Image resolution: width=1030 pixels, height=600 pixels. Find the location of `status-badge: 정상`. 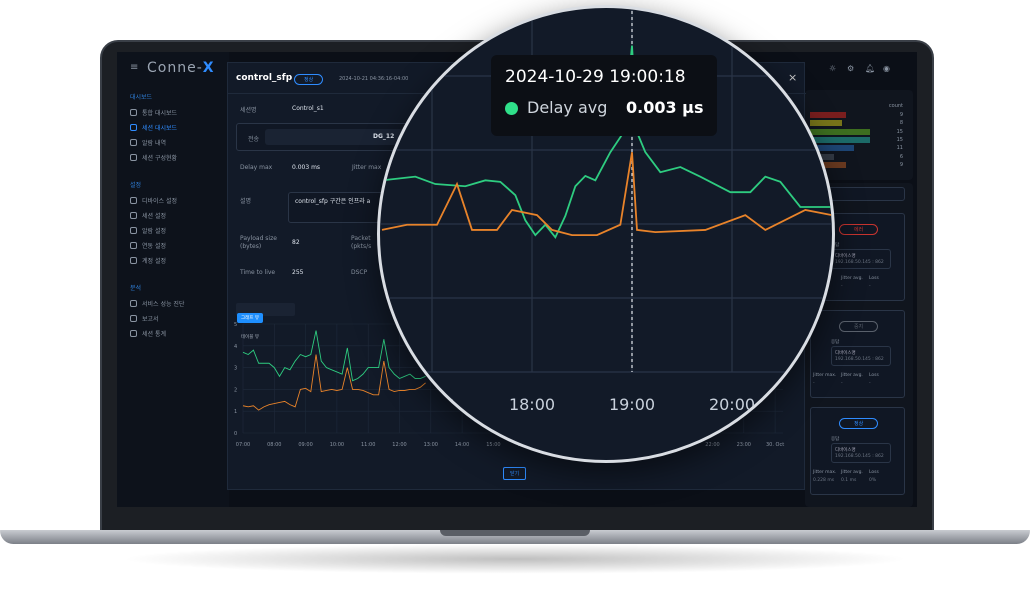

status-badge: 정상 is located at coordinates (309, 79).